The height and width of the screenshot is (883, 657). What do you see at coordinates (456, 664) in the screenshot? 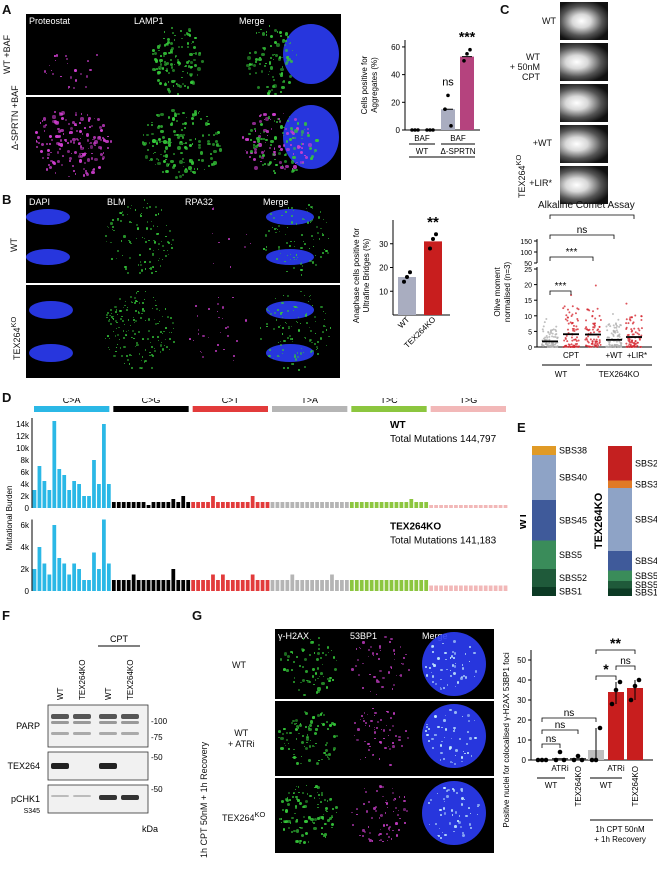
I see `micro-g-merge-wt: Merge` at bounding box center [456, 664].